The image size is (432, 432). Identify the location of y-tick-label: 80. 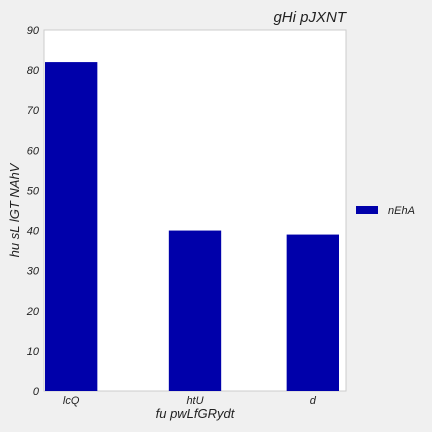
(33, 71).